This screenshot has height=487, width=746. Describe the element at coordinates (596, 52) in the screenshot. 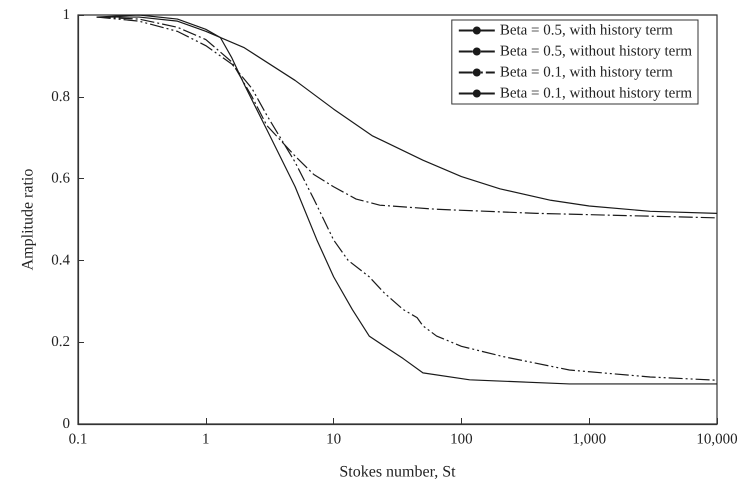

I see `legend-label: Beta = 0.5, without history term` at that location.